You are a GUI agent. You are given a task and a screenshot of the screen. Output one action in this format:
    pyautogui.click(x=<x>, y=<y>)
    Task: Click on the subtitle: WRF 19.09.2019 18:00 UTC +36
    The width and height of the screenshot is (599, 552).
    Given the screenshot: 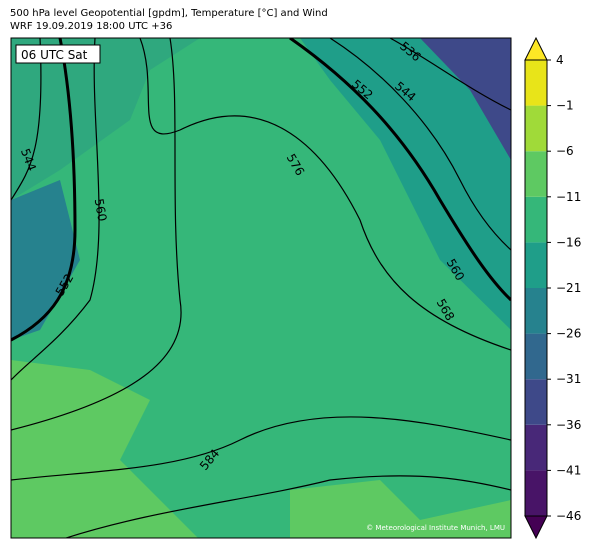 What is the action you would take?
    pyautogui.click(x=91, y=26)
    